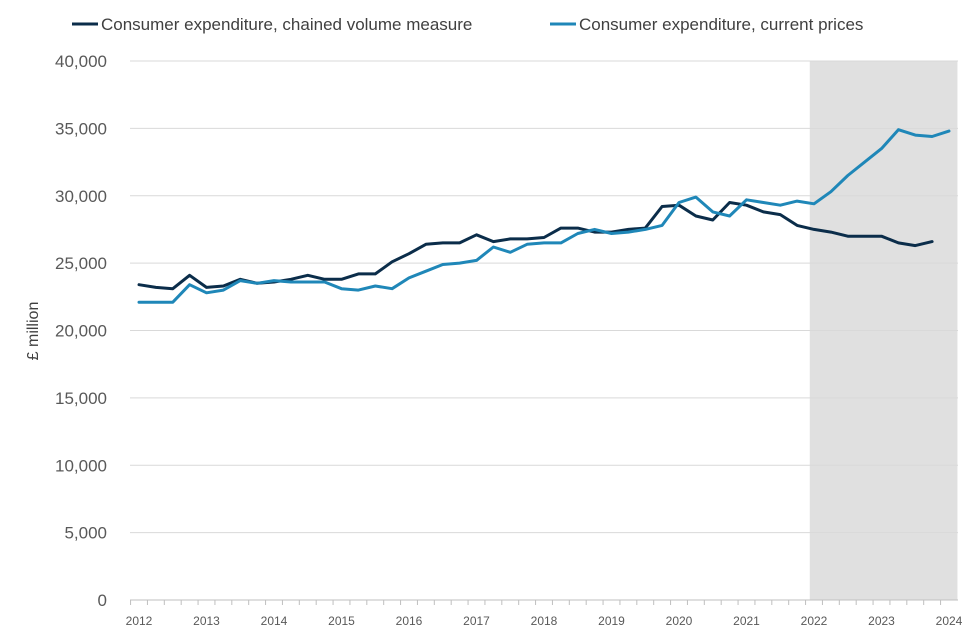  Describe the element at coordinates (85, 533) in the screenshot. I see `y-tick-label: 5,000` at that location.